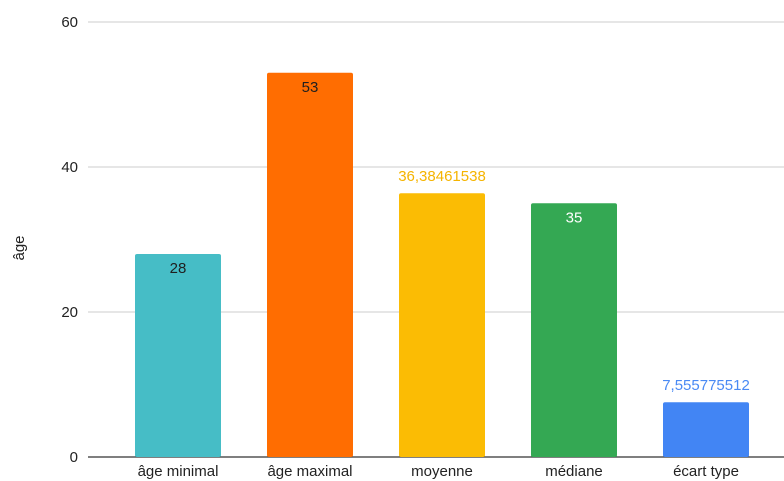 The image size is (784, 481). Describe the element at coordinates (310, 87) in the screenshot. I see `data-label: 53` at that location.